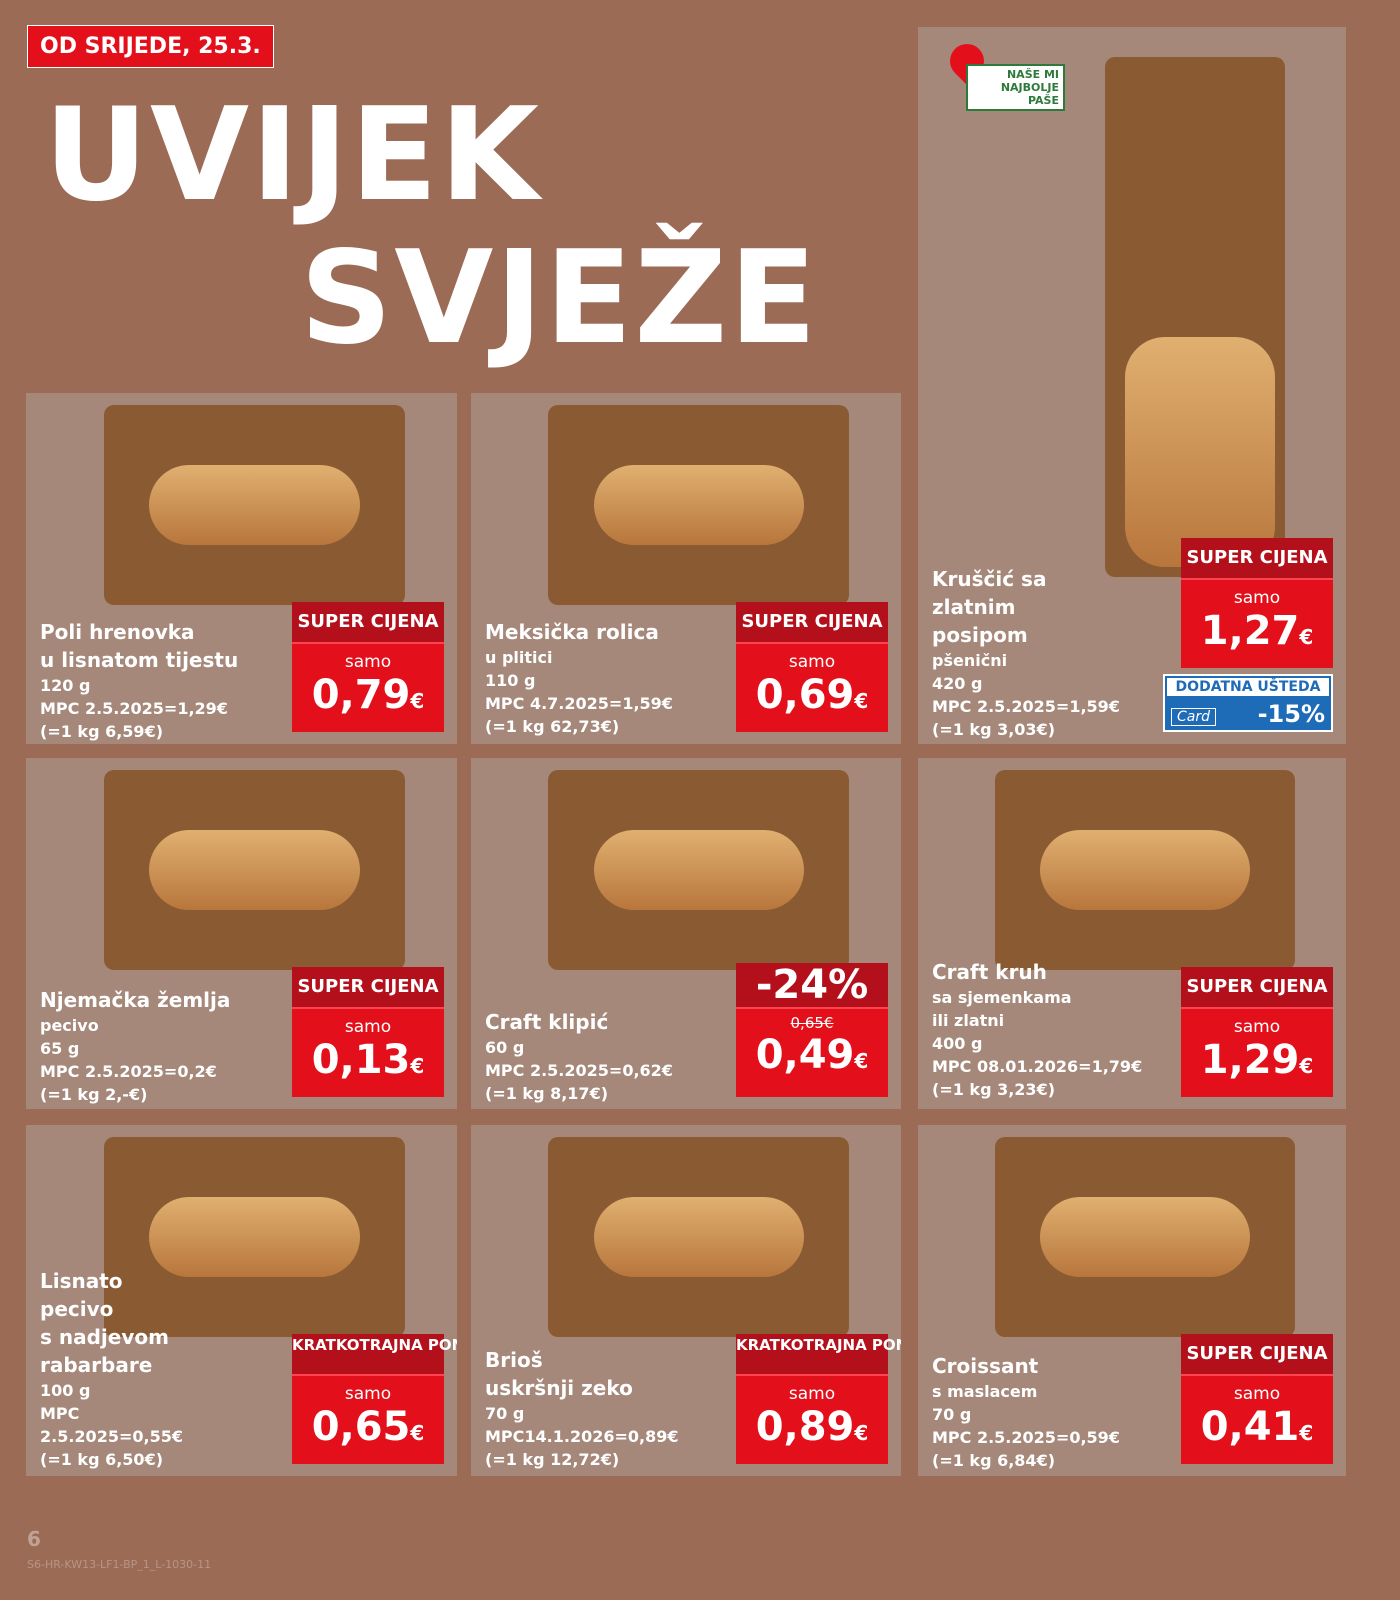 The image size is (1400, 1600). Describe the element at coordinates (368, 667) in the screenshot. I see `price-box: SUPER CIJENA samo 0,79€` at that location.